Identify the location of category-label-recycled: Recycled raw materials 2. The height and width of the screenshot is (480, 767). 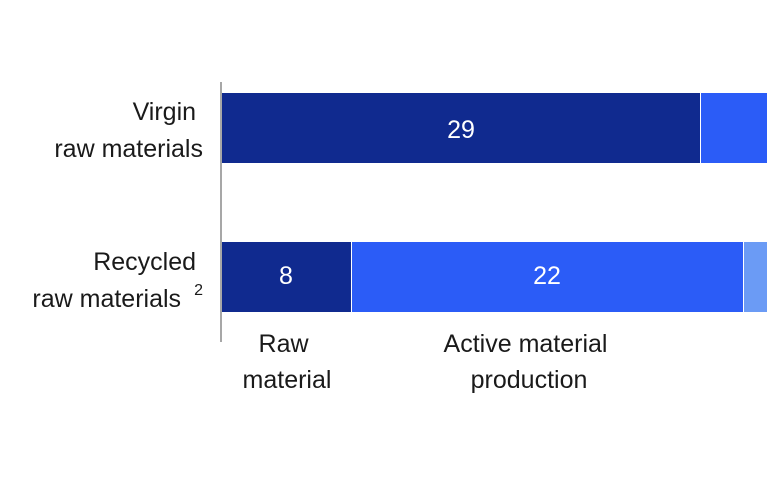
(117, 280).